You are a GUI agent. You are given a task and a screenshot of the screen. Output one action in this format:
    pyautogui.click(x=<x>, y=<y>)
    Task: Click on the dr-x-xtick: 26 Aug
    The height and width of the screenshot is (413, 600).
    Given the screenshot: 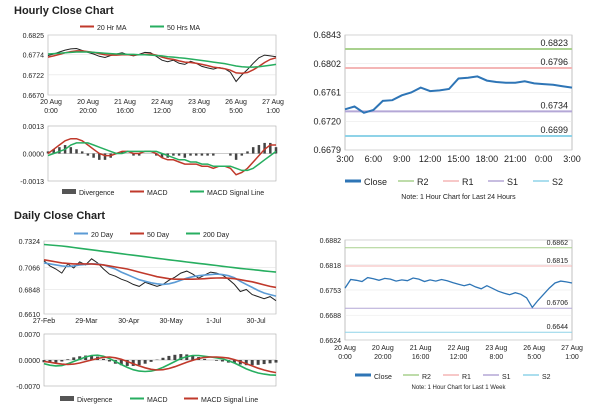 What is the action you would take?
    pyautogui.click(x=534, y=348)
    